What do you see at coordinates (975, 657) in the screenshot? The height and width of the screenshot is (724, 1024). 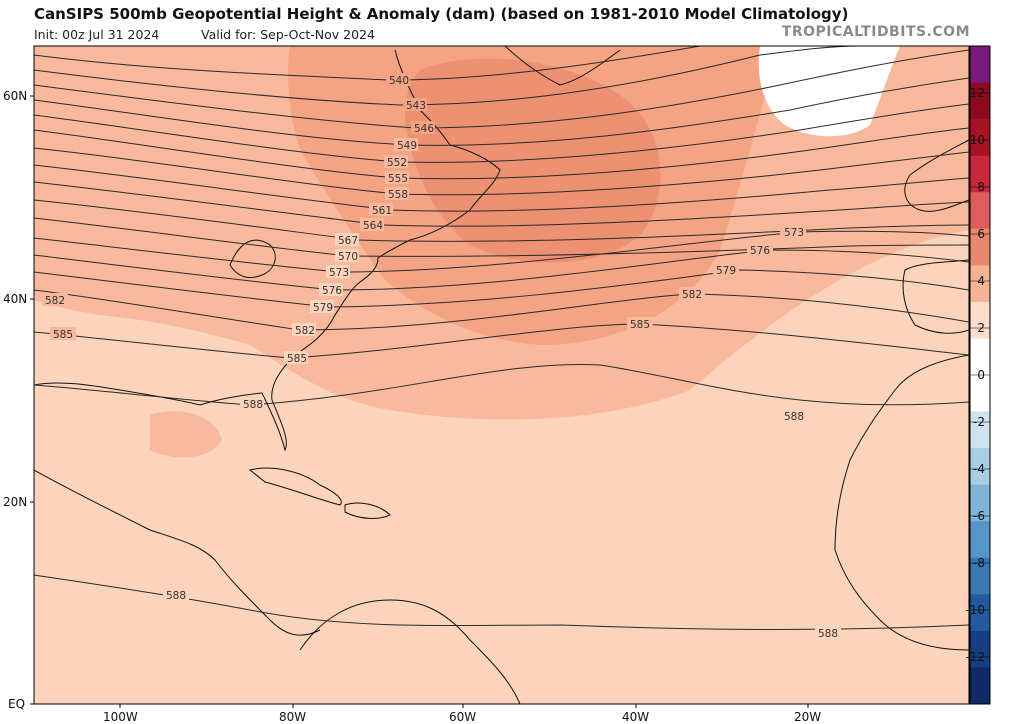 I see `colorbar-label: -12` at bounding box center [975, 657].